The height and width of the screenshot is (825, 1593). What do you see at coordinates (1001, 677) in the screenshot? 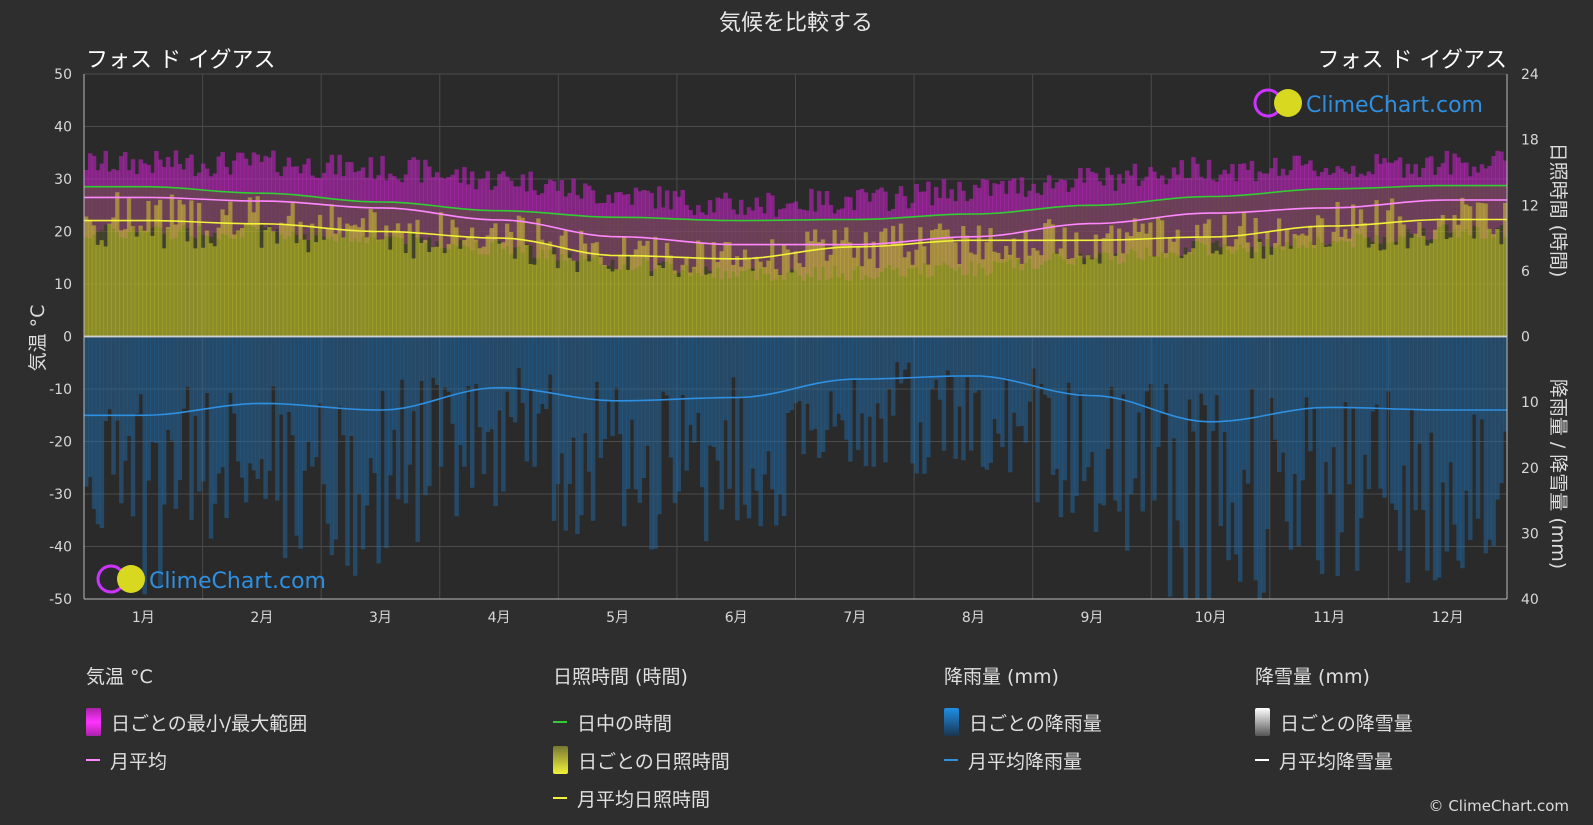
I see `legend-rain-header: 降雨量 (mm)` at bounding box center [1001, 677].